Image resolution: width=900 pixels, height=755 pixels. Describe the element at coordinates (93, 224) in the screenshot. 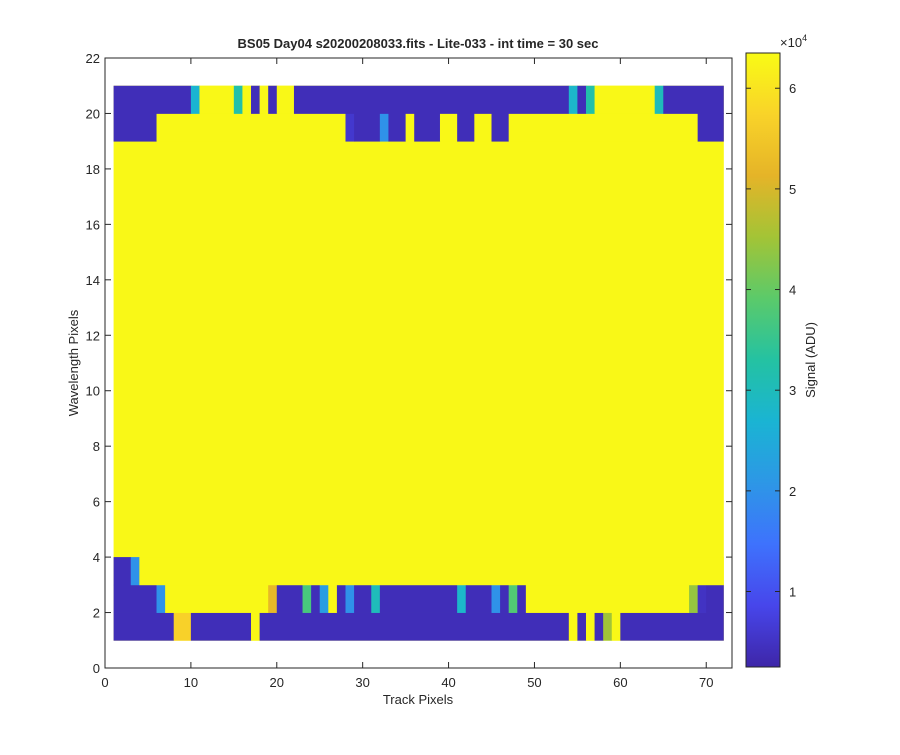

I see `y-tick-label: 16` at that location.